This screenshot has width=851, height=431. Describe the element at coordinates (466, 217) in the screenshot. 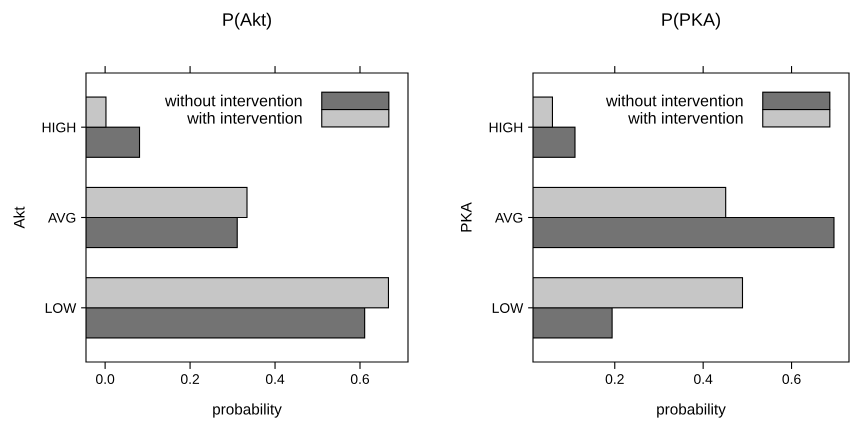

I see `y-axis-title: PKA` at that location.